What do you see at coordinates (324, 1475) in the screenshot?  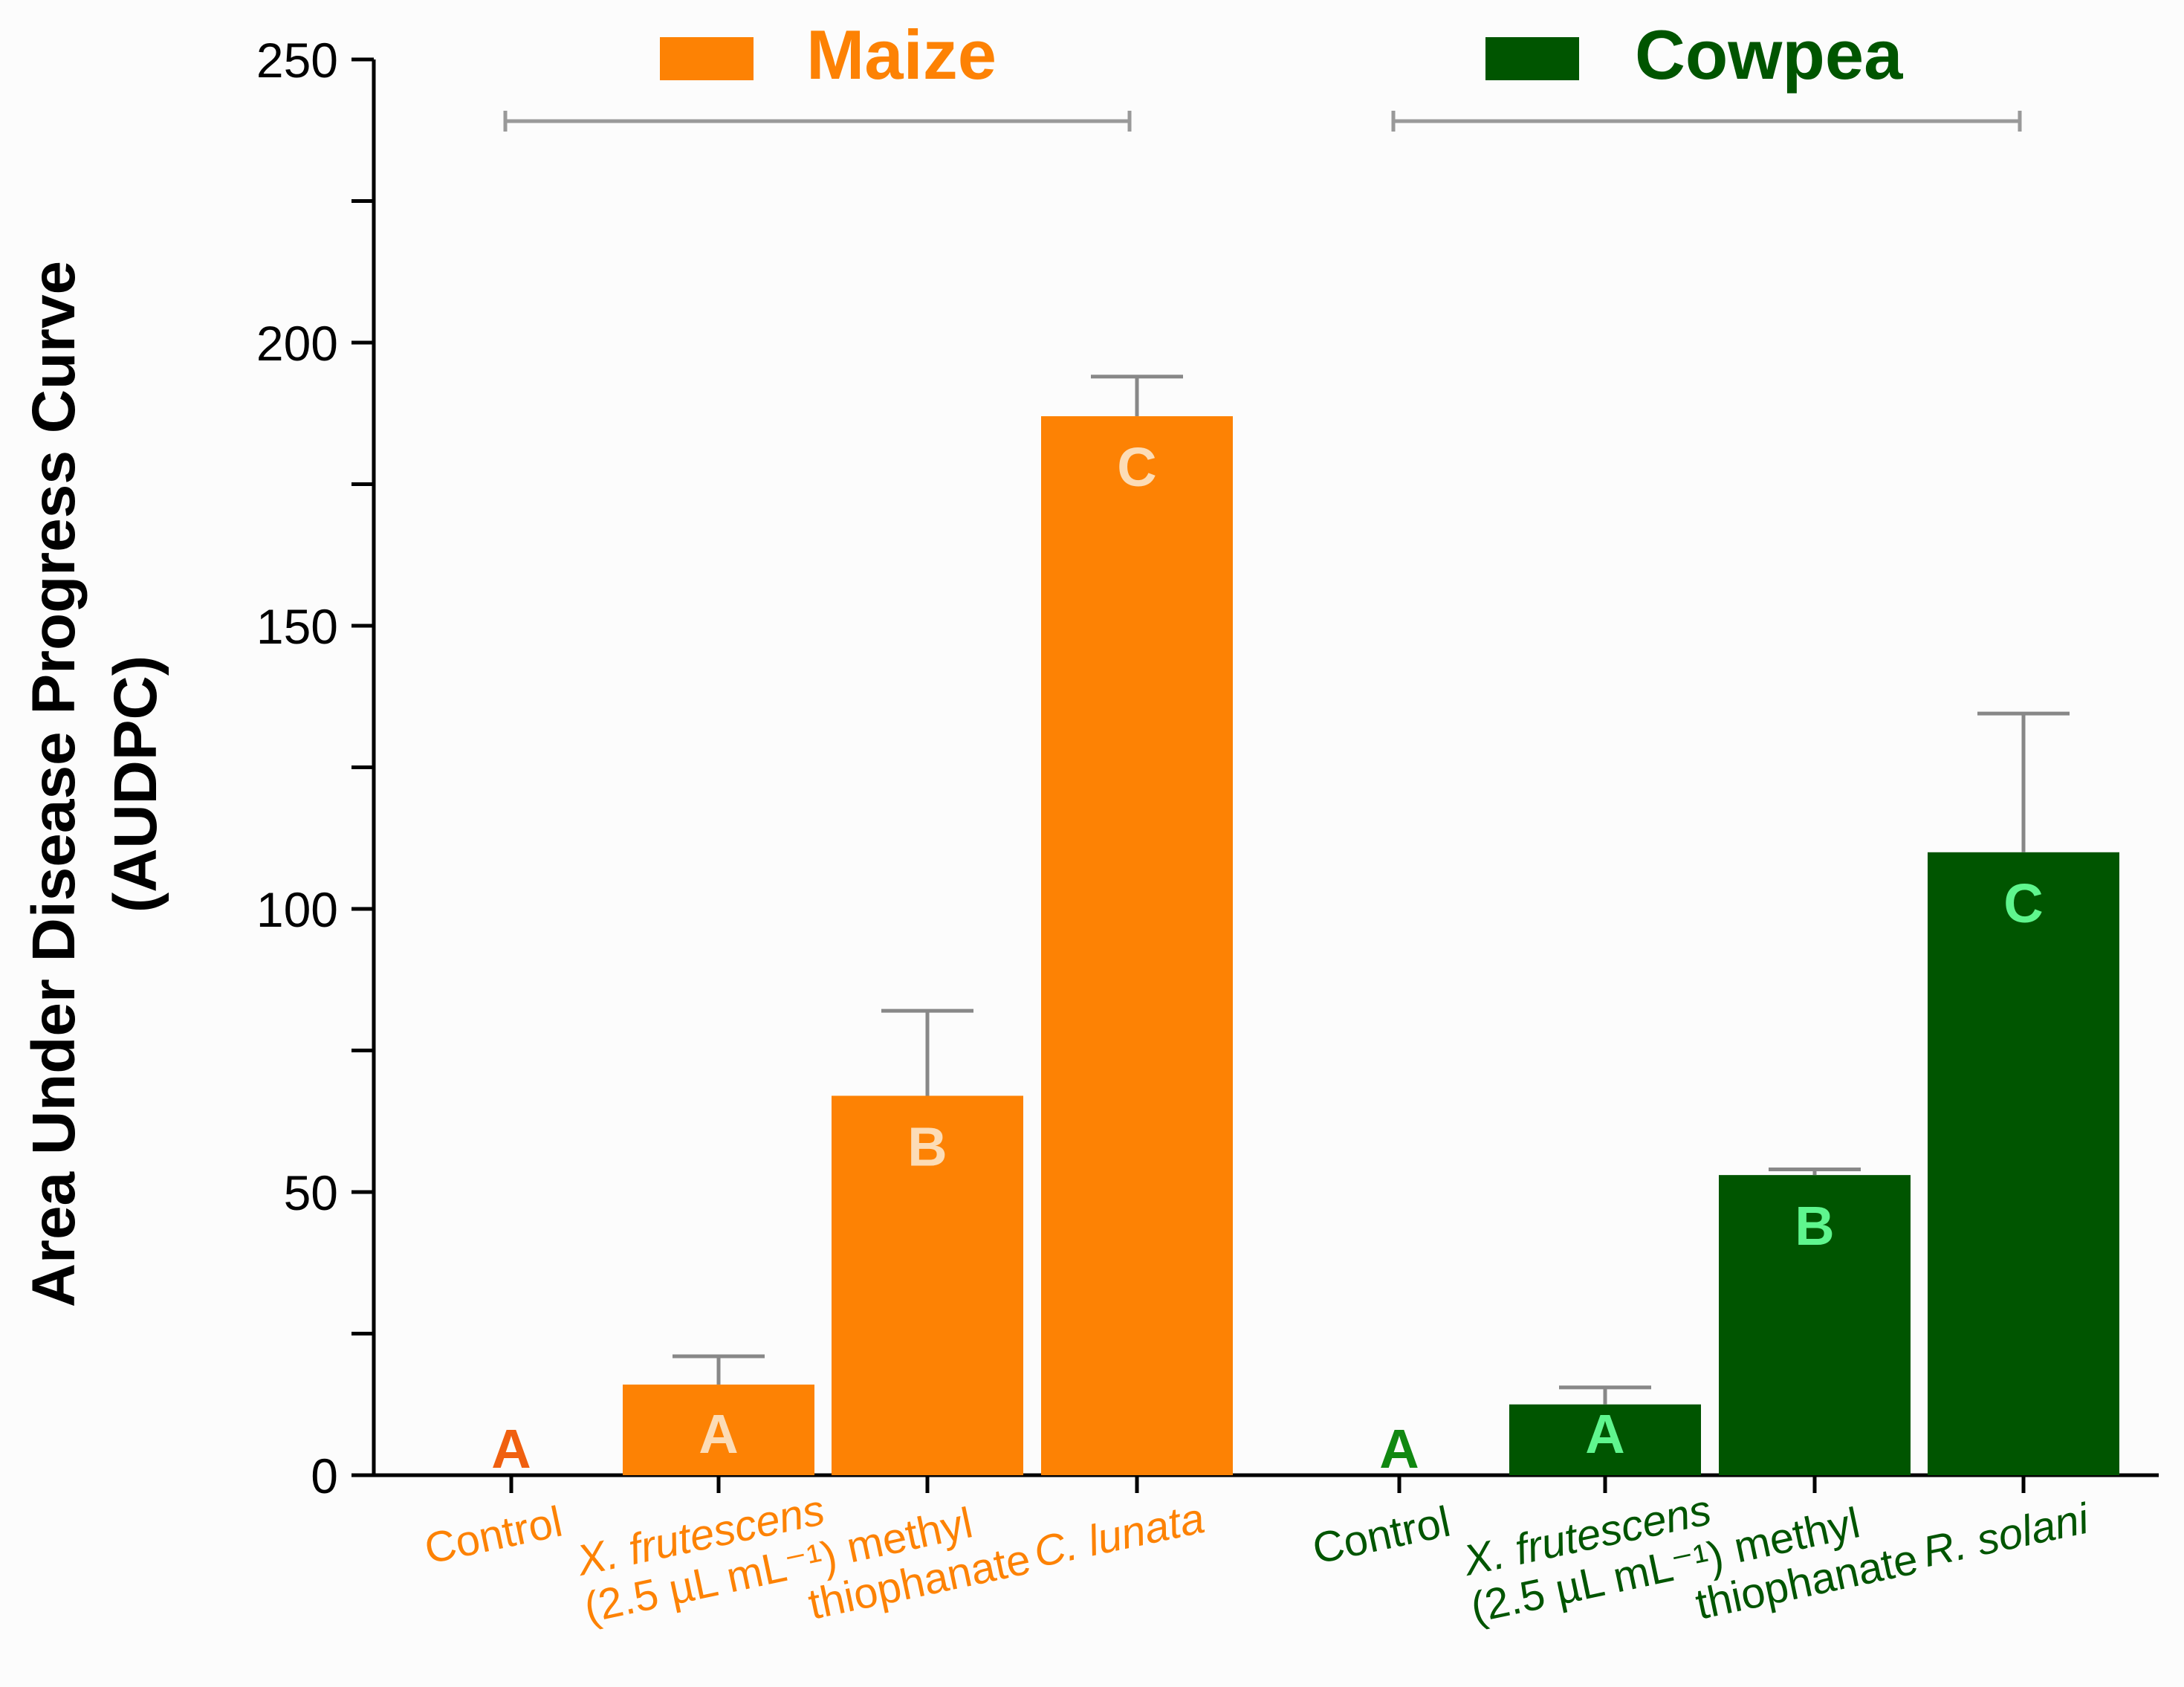 I see `y-tick-label: 0` at bounding box center [324, 1475].